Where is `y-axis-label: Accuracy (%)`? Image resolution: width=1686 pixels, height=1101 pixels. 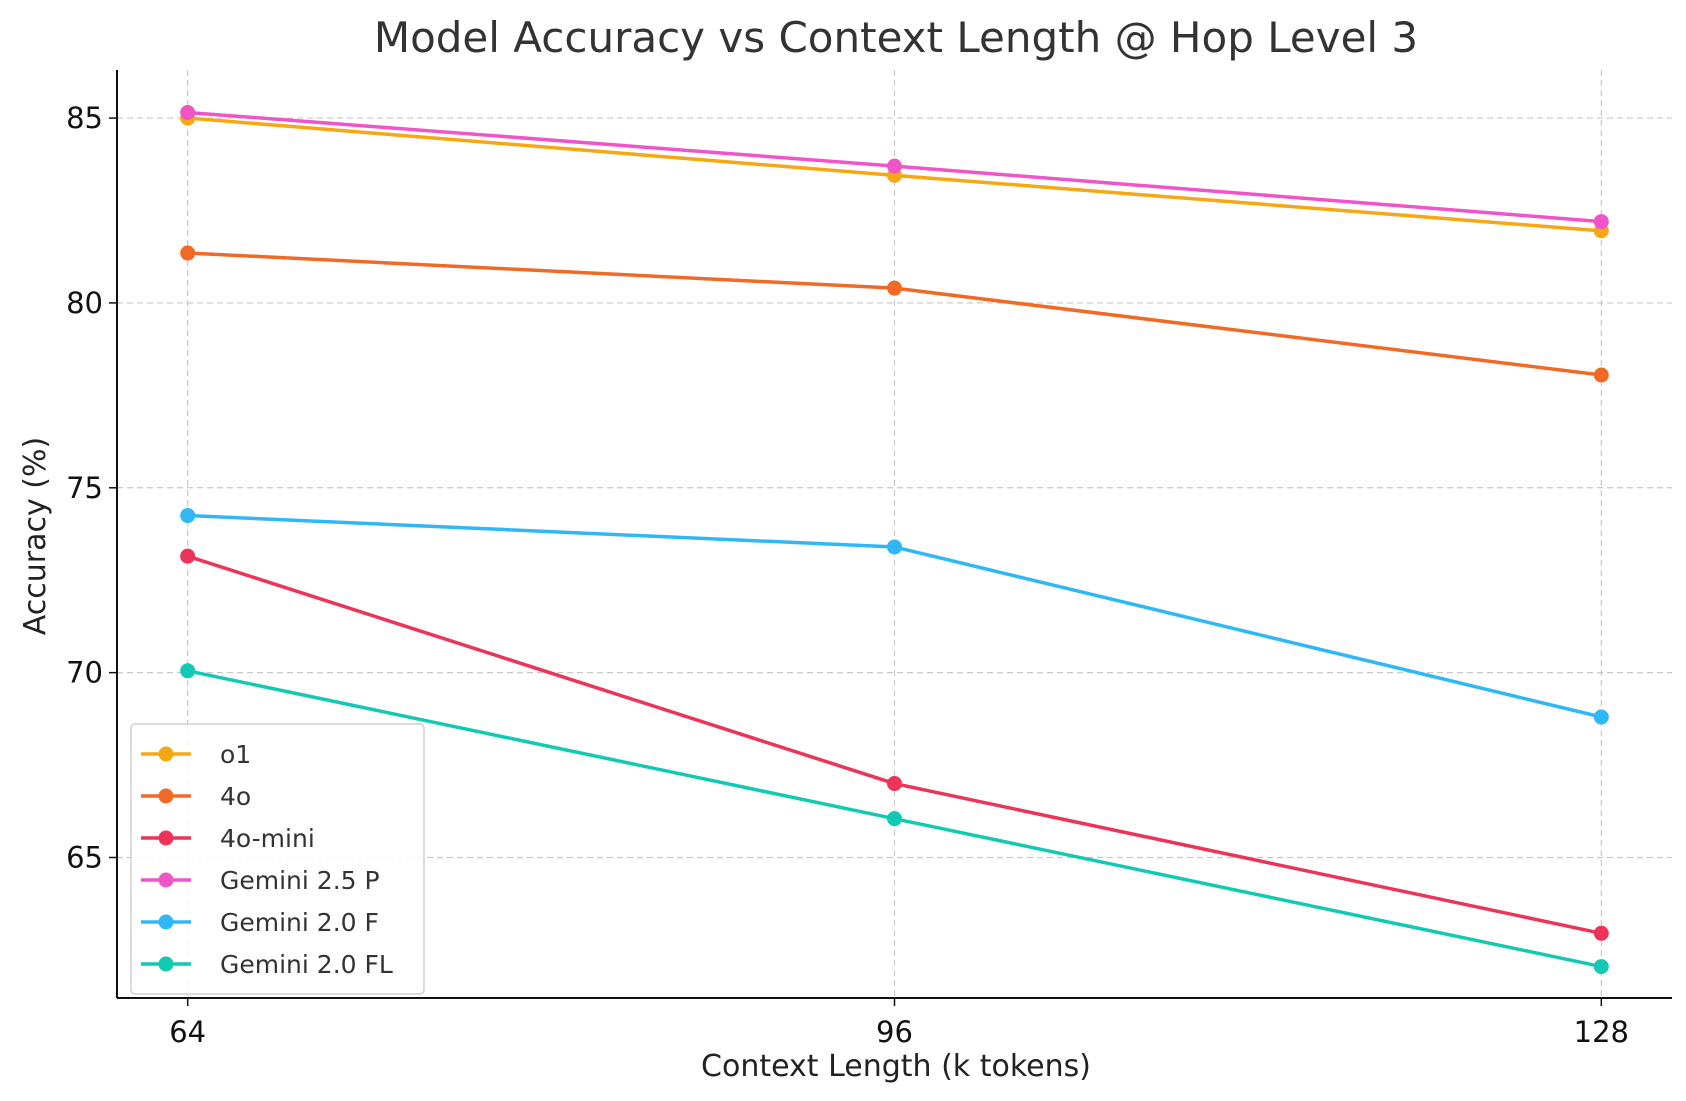 y-axis-label: Accuracy (%) is located at coordinates (35, 536).